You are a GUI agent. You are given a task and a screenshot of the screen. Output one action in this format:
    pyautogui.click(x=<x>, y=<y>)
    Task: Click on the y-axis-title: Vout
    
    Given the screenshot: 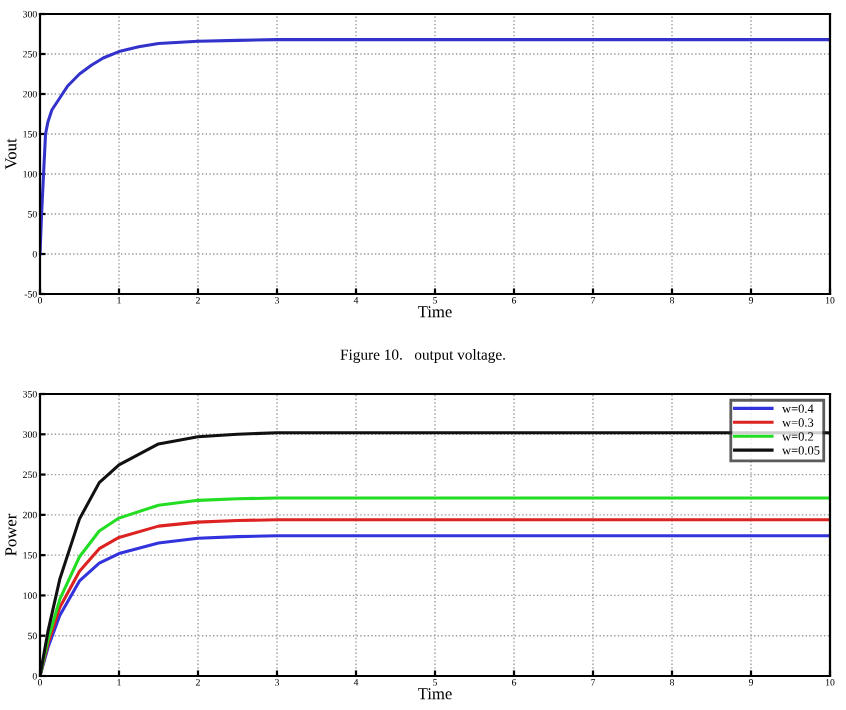 What is the action you would take?
    pyautogui.click(x=11, y=154)
    